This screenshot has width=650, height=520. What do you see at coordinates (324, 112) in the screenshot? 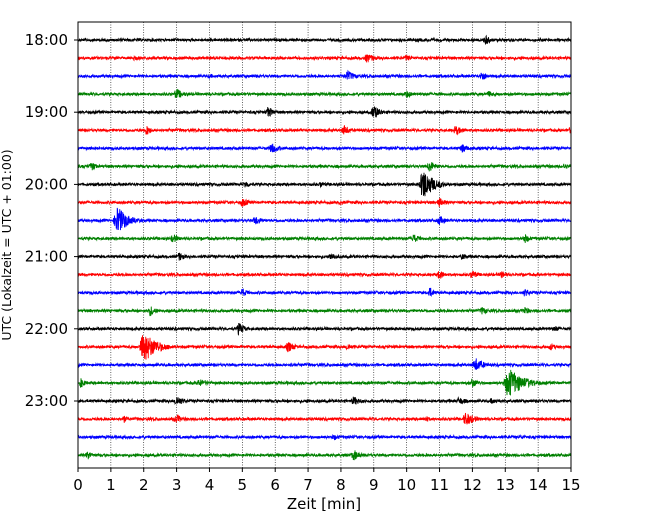
I see `trace-19:00` at bounding box center [324, 112].